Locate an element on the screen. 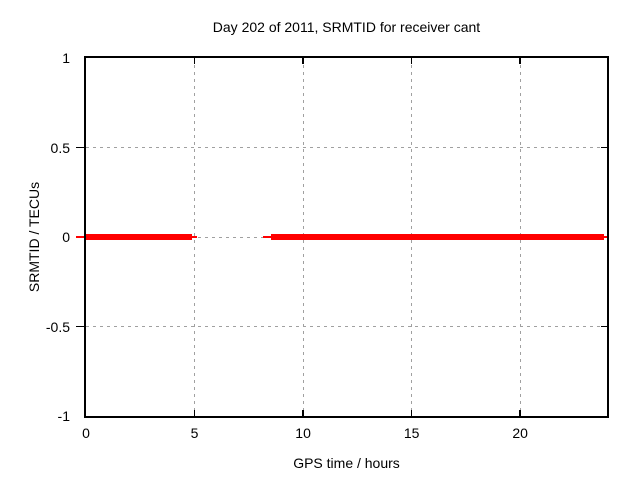 This screenshot has width=640, height=480. x-tick-label: 0 is located at coordinates (86, 433).